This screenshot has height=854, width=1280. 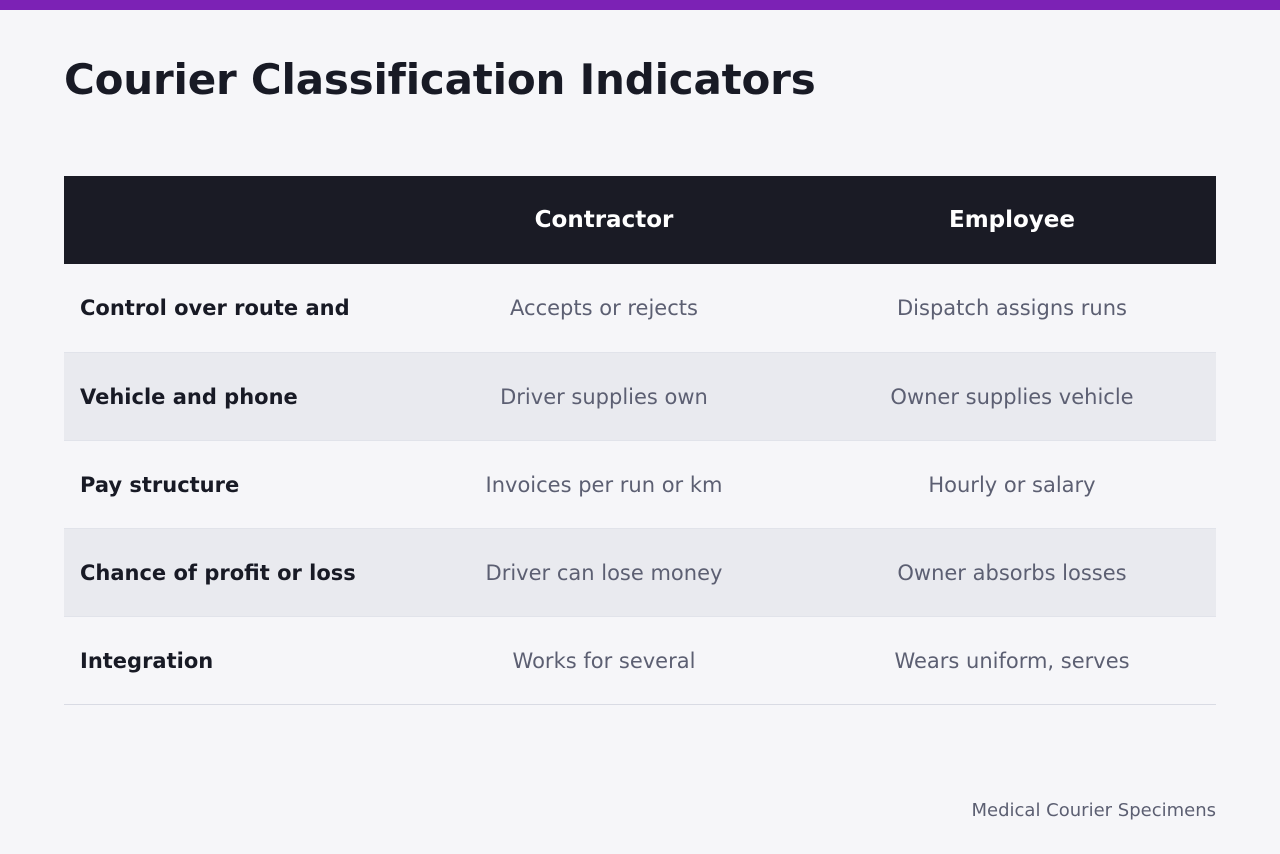 What do you see at coordinates (640, 5) in the screenshot?
I see `top-accent-bar` at bounding box center [640, 5].